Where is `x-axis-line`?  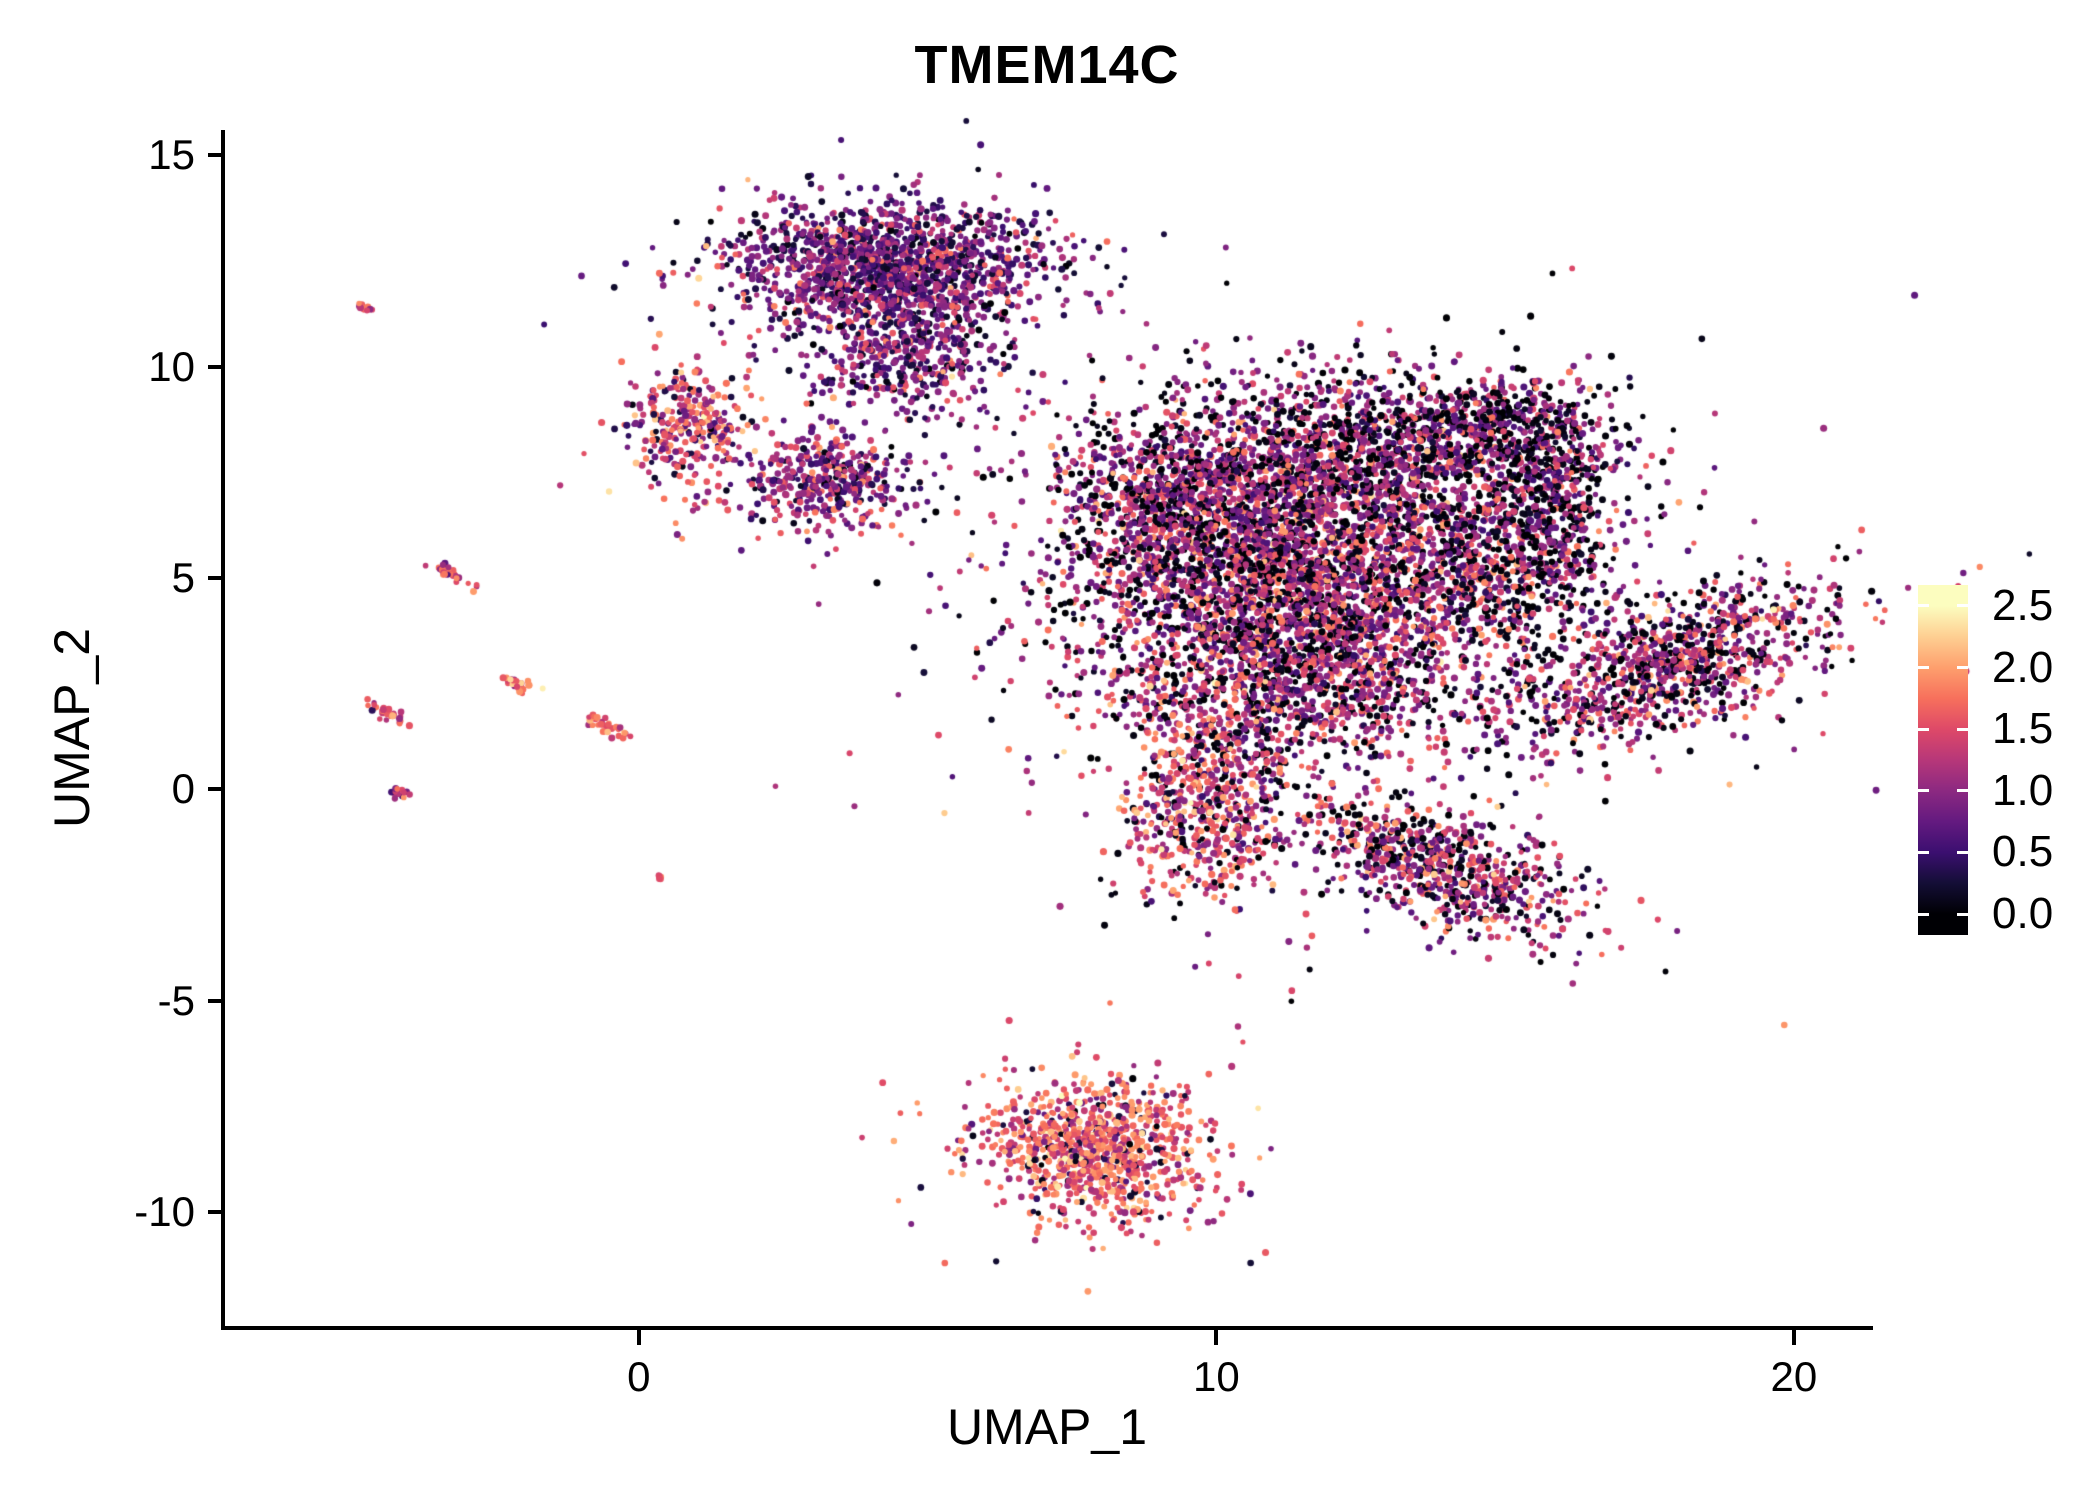
x-axis-line is located at coordinates (1047, 1328).